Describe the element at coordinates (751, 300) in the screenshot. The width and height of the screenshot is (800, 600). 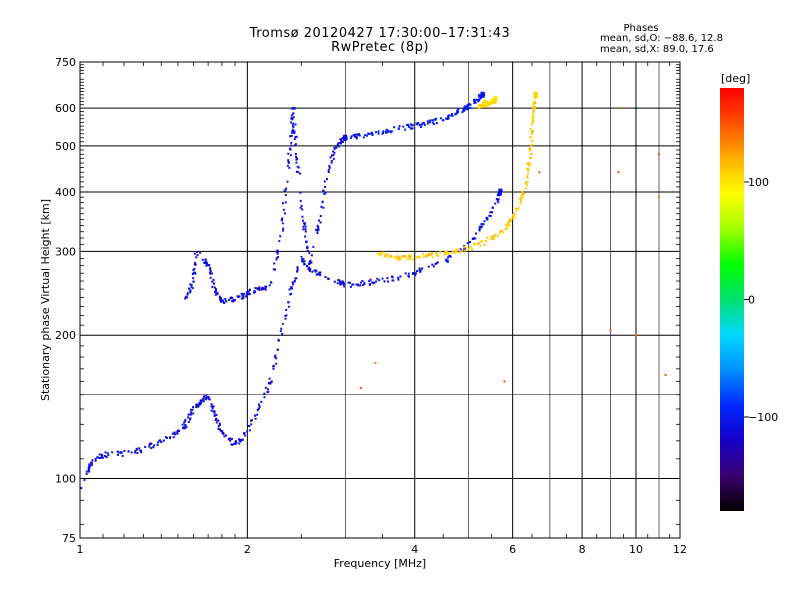
I see `colorbar-tick-label: 0` at that location.